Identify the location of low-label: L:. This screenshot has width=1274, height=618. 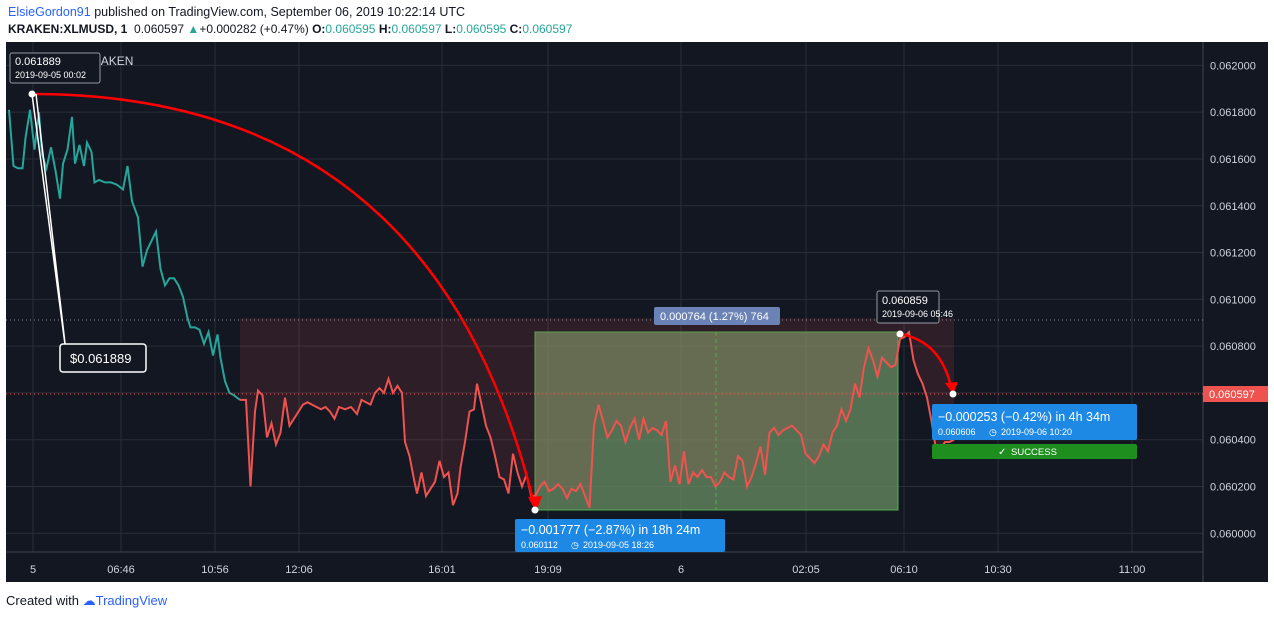
(450, 29).